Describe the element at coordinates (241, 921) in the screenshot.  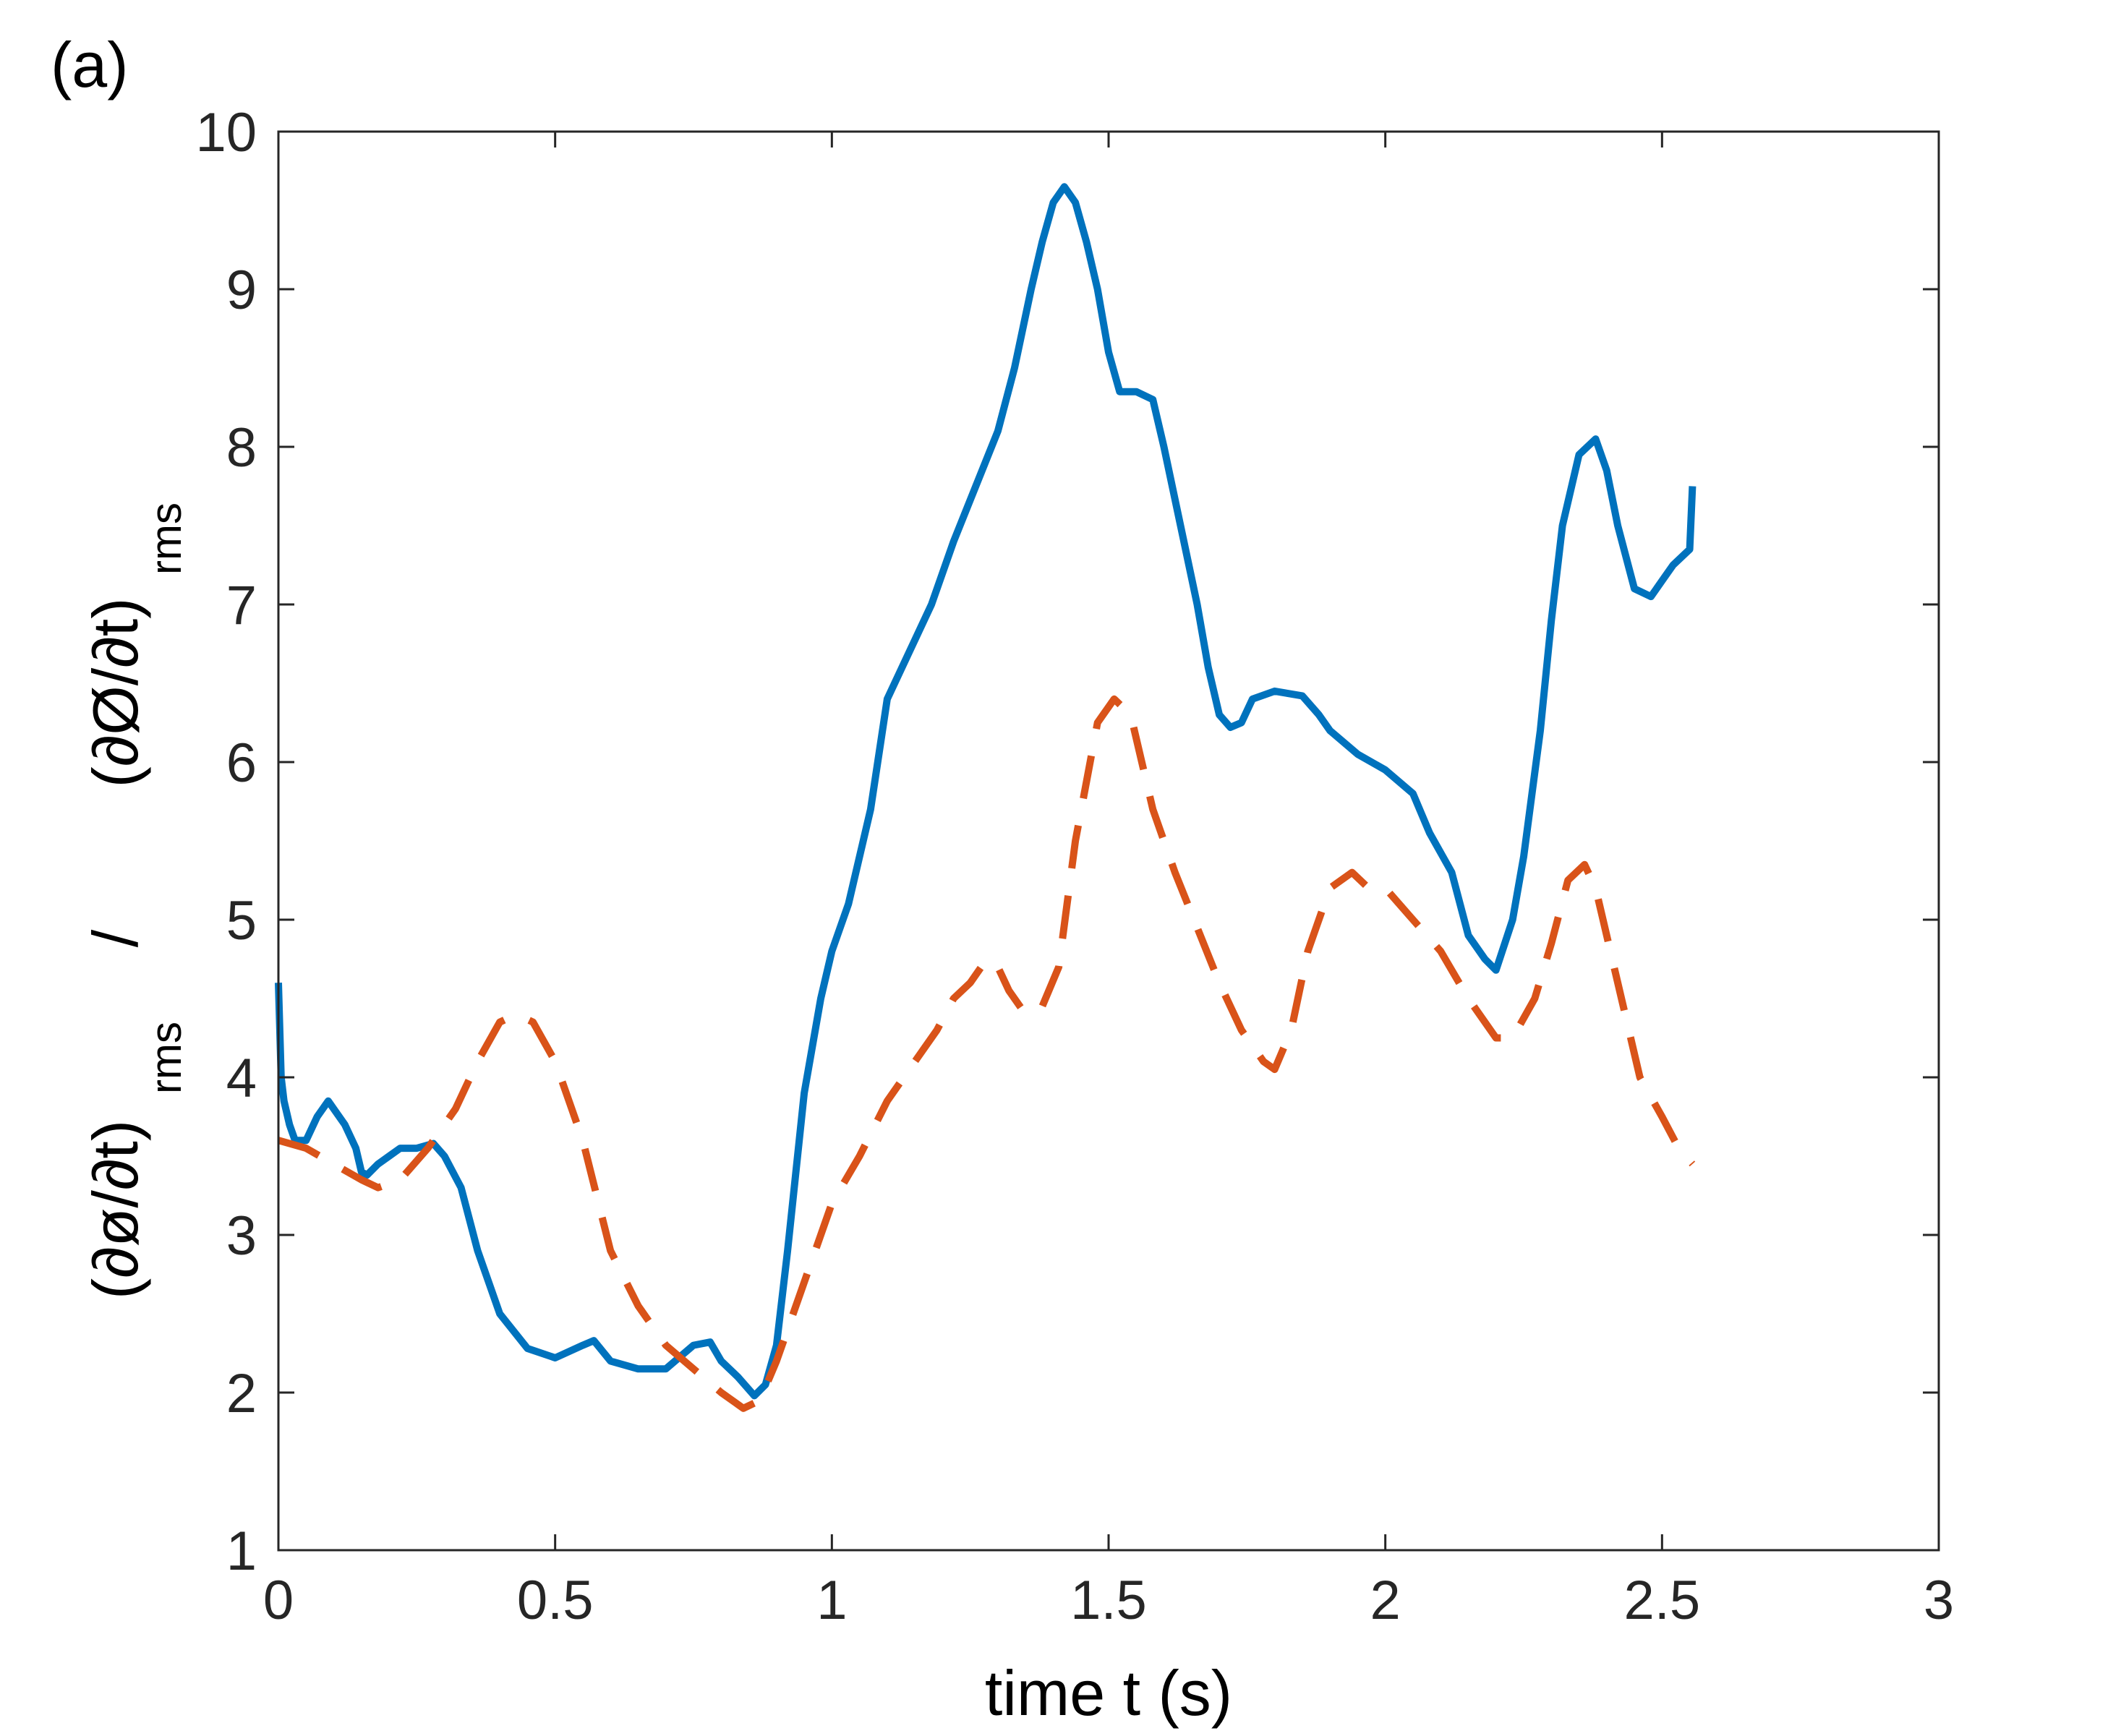
I see `y-tick-label: 5` at that location.